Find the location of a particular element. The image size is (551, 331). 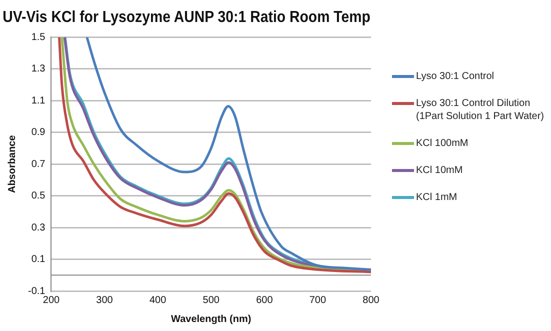

legend-label: Lyso 30:1 Control is located at coordinates (455, 76).